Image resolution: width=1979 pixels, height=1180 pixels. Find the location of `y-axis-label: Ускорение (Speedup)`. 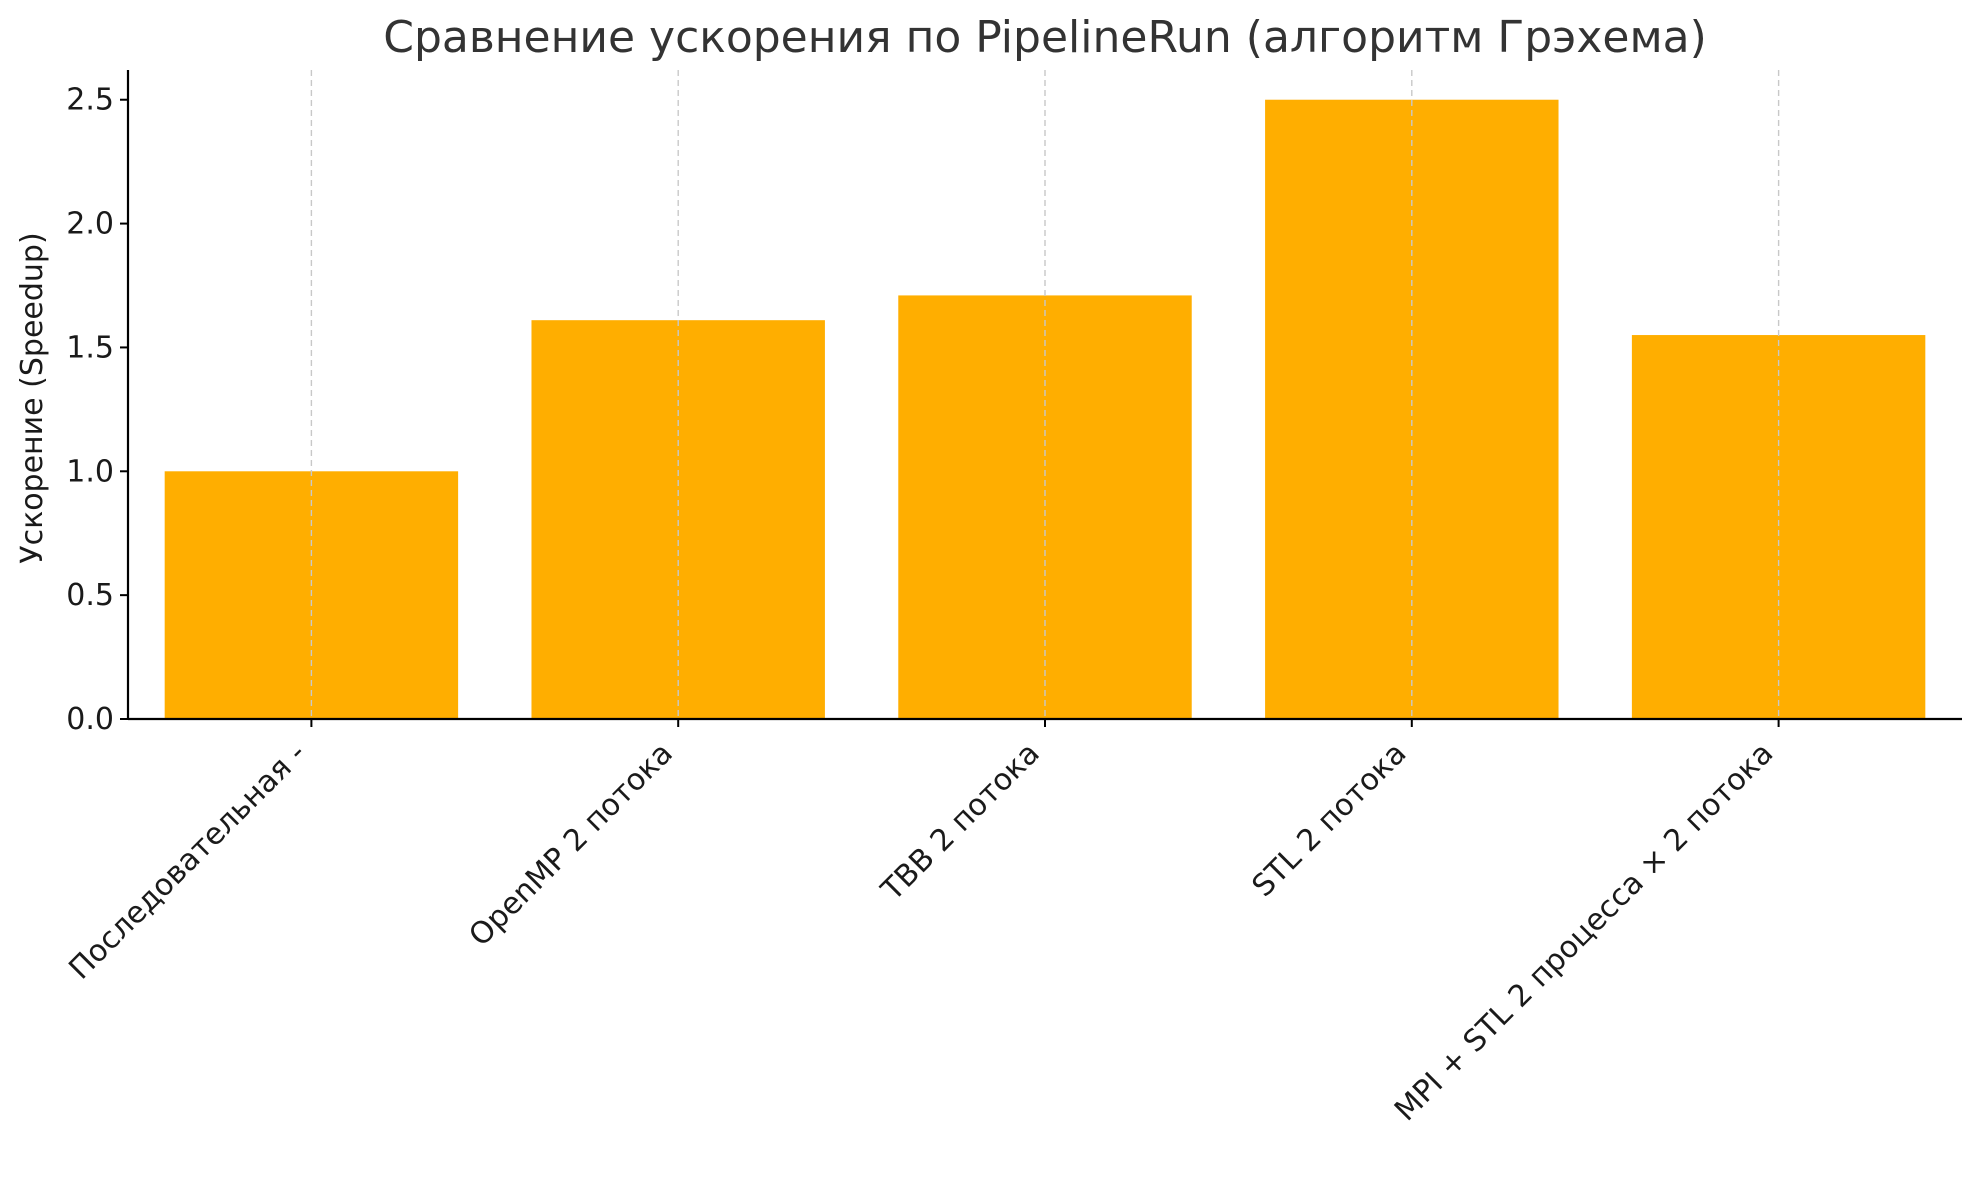

y-axis-label: Ускорение (Speedup) is located at coordinates (32, 397).